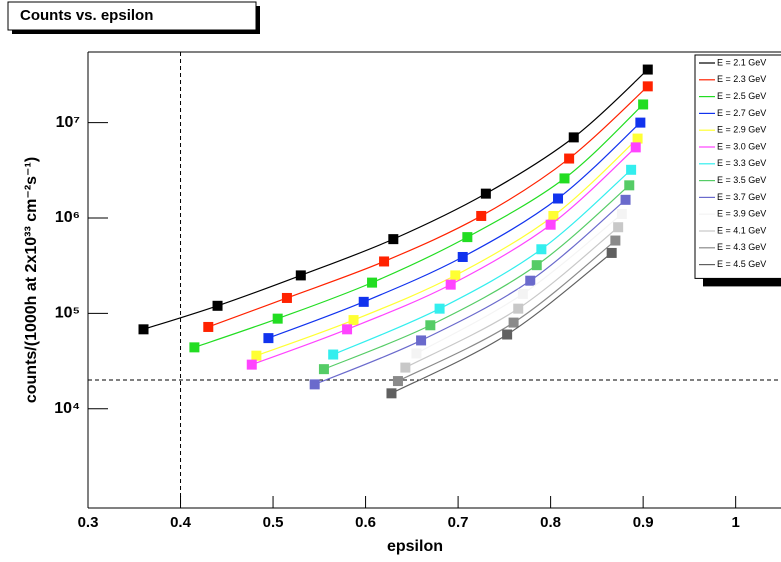 This screenshot has width=781, height=562. I want to click on legend-label: E = 4.1 GeV, so click(741, 230).